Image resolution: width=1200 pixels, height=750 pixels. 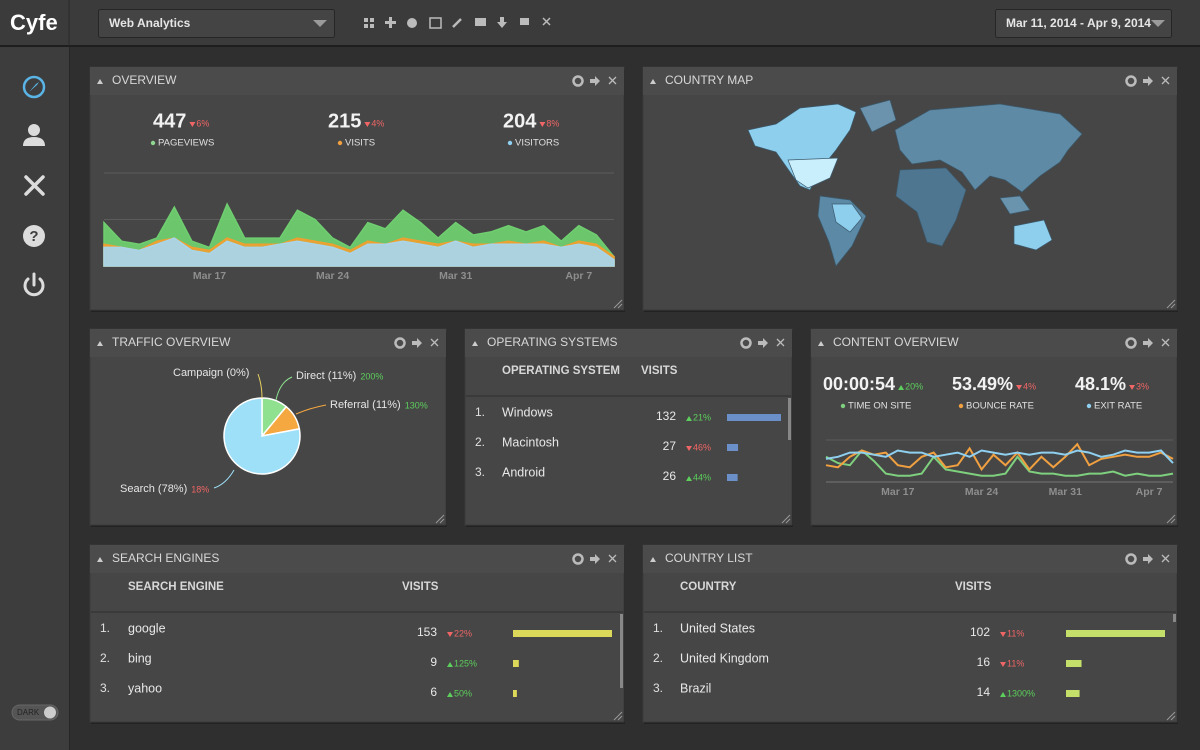 I want to click on nav-tools, so click(x=34, y=185).